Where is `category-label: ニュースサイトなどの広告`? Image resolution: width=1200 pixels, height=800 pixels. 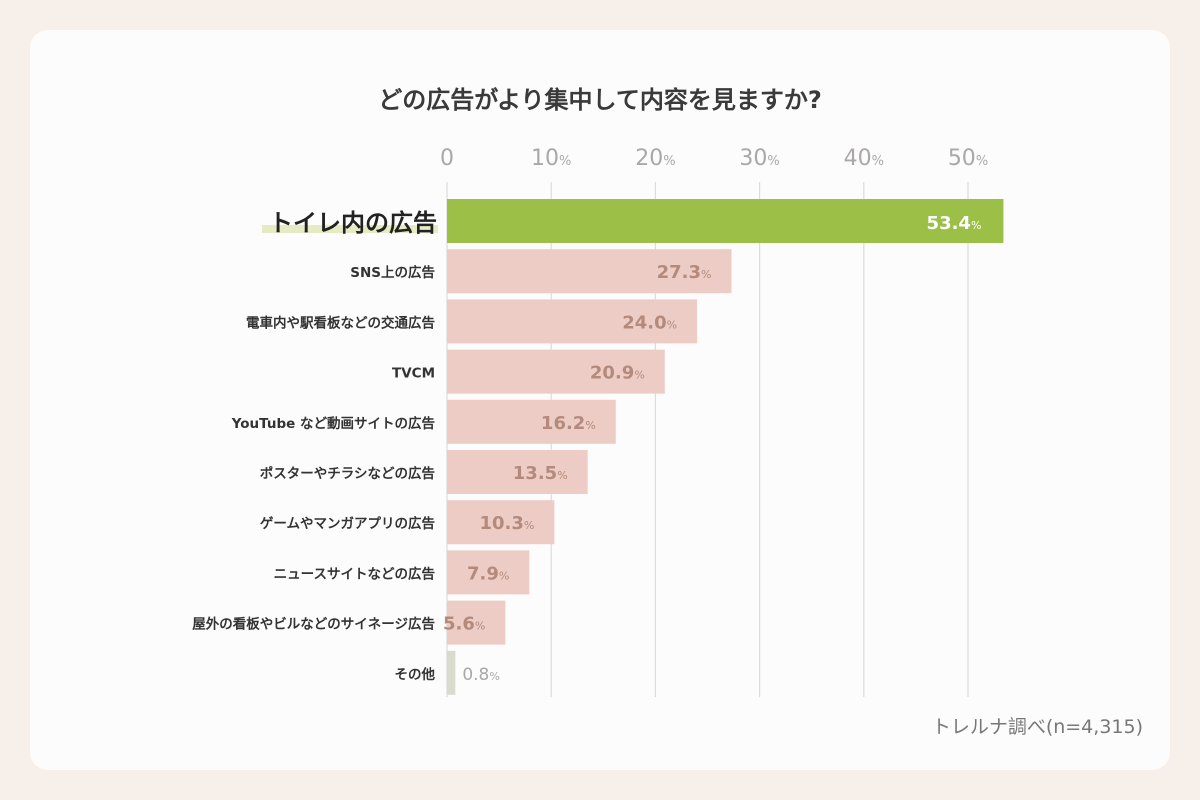 category-label: ニュースサイトなどの広告 is located at coordinates (354, 573).